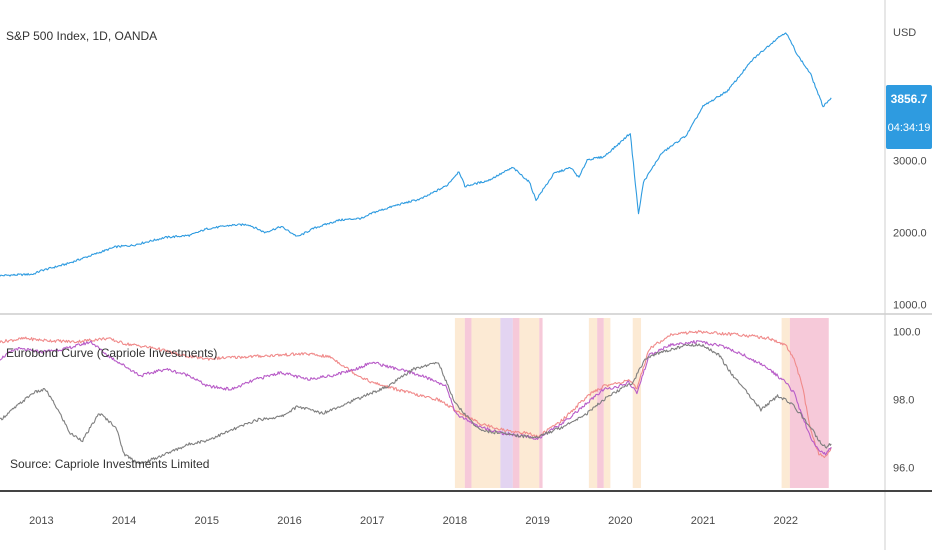  What do you see at coordinates (207, 521) in the screenshot?
I see `x-tick-label: 2015` at bounding box center [207, 521].